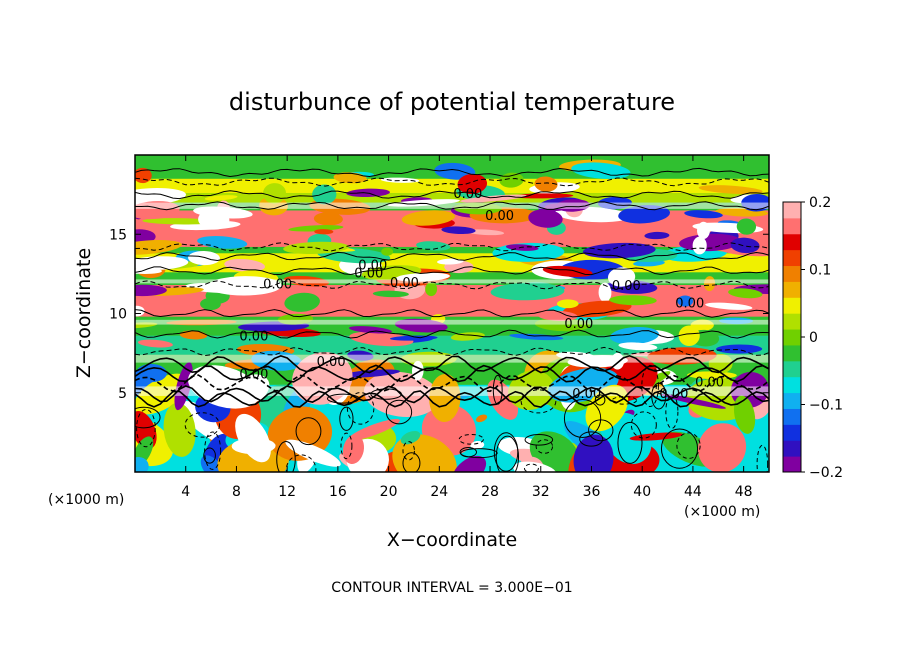 The image size is (904, 654). What do you see at coordinates (452, 198) in the screenshot?
I see `field-band` at bounding box center [452, 198].